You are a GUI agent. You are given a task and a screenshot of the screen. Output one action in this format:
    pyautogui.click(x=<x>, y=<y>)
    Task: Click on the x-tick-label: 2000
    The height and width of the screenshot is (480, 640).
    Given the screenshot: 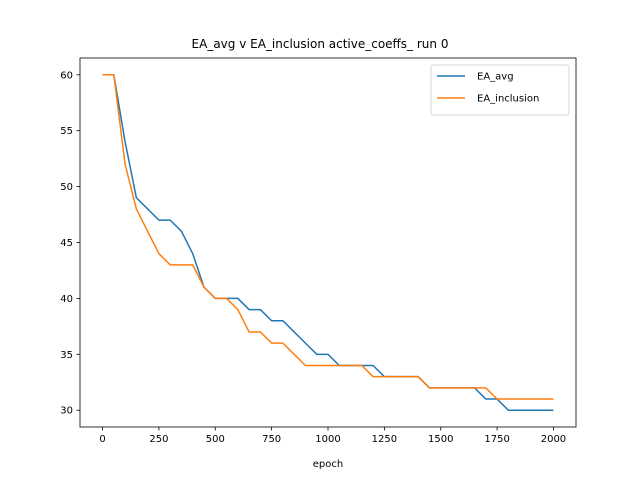 What is the action you would take?
    pyautogui.click(x=553, y=439)
    